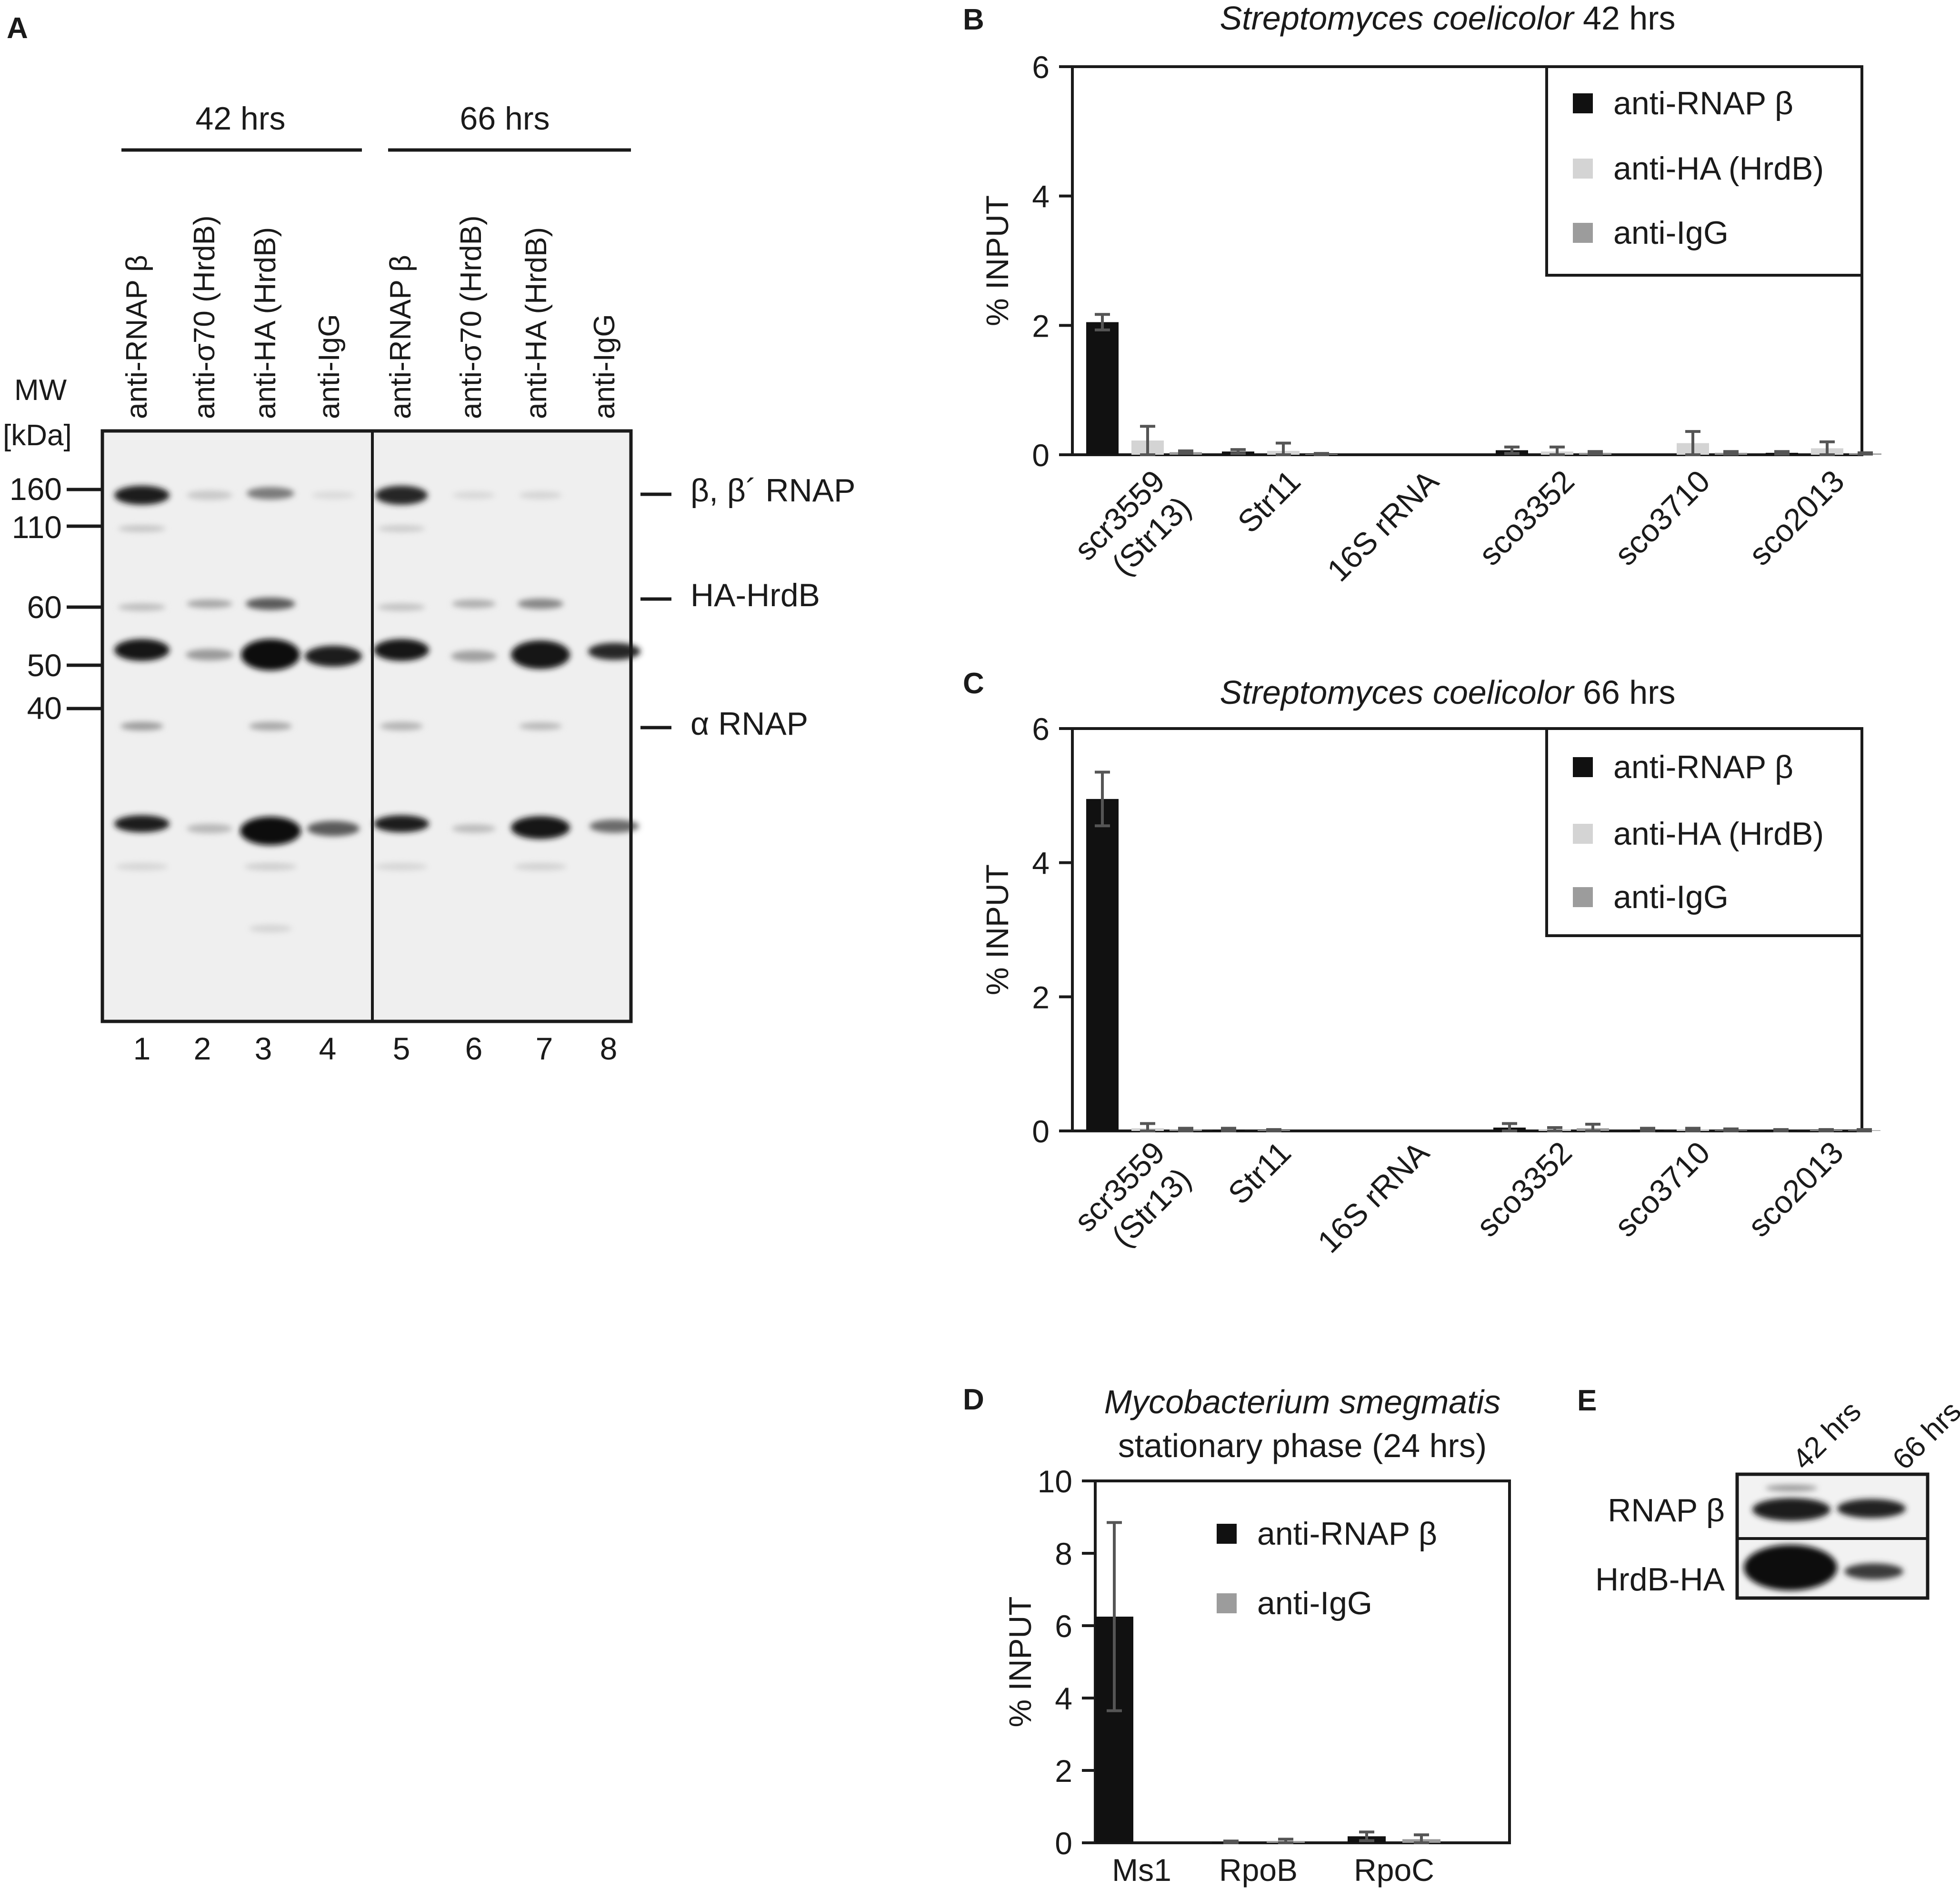  I want to click on gel-marker-label: 60, so click(44, 608).